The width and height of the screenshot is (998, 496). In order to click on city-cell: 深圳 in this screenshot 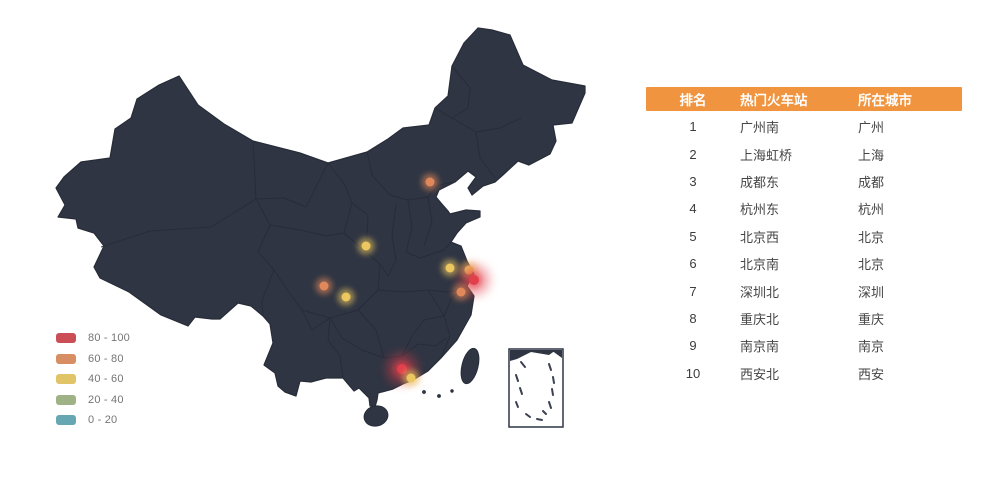, I will do `click(871, 292)`.